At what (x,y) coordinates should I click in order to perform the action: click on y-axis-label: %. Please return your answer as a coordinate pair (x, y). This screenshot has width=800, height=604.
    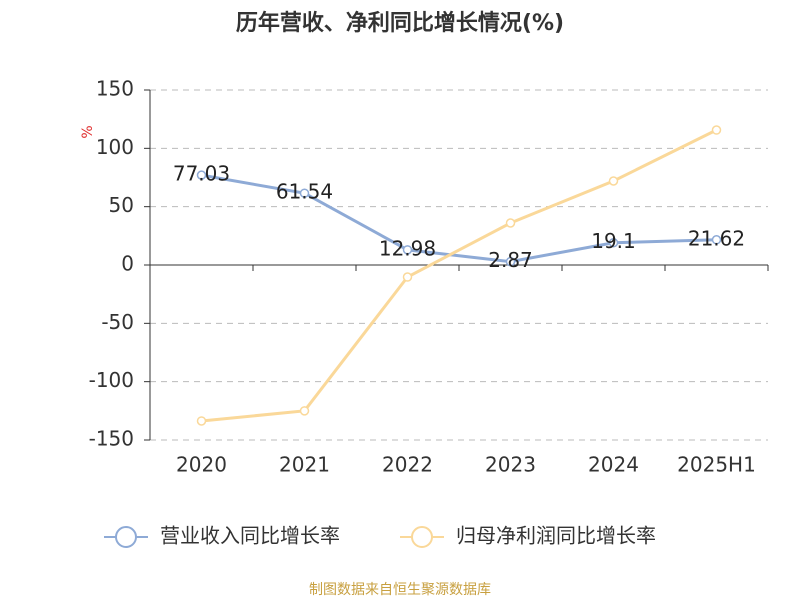
    Looking at the image, I should click on (88, 131).